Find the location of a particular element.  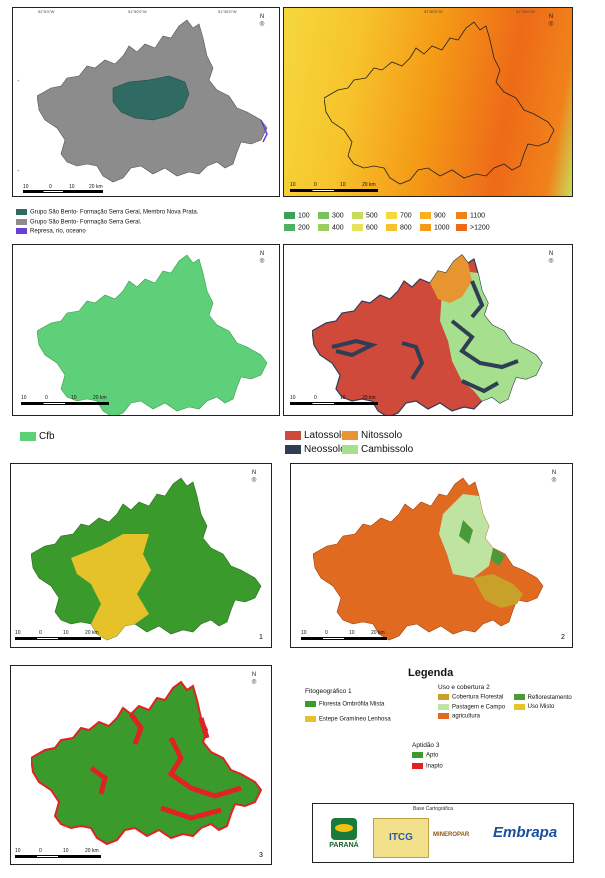

logo-itcg: ITCG is located at coordinates (401, 838).